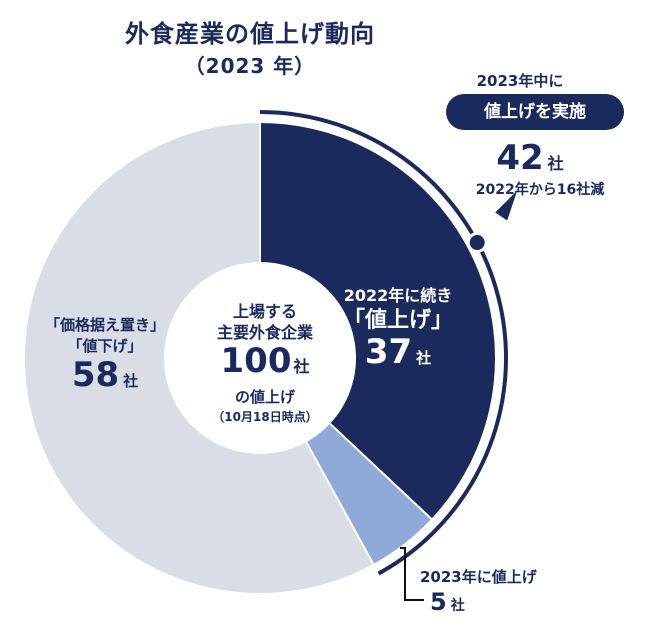  Describe the element at coordinates (264, 332) in the screenshot. I see `center-line2: 主要外食企業` at that location.